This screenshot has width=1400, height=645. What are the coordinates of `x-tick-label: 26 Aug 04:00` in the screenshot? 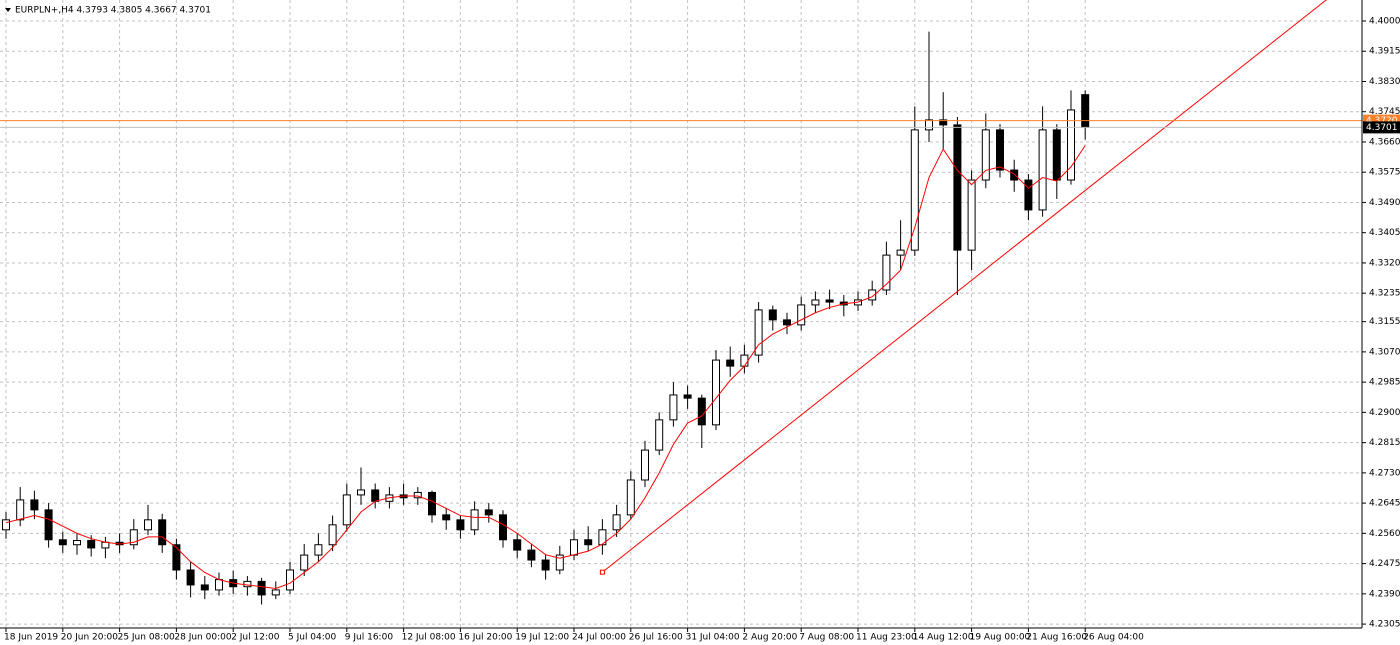 It's located at (1113, 638).